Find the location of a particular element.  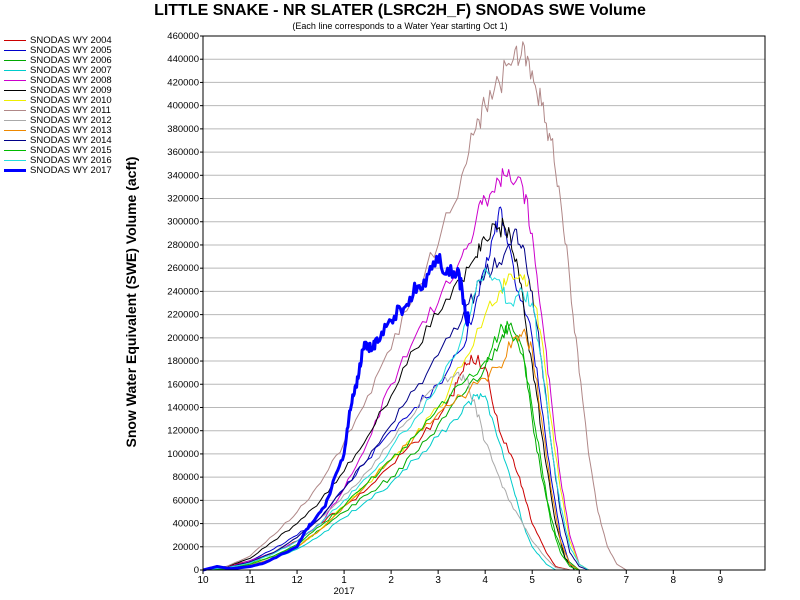

legend-label: SNODAS WY 2007 is located at coordinates (71, 70).